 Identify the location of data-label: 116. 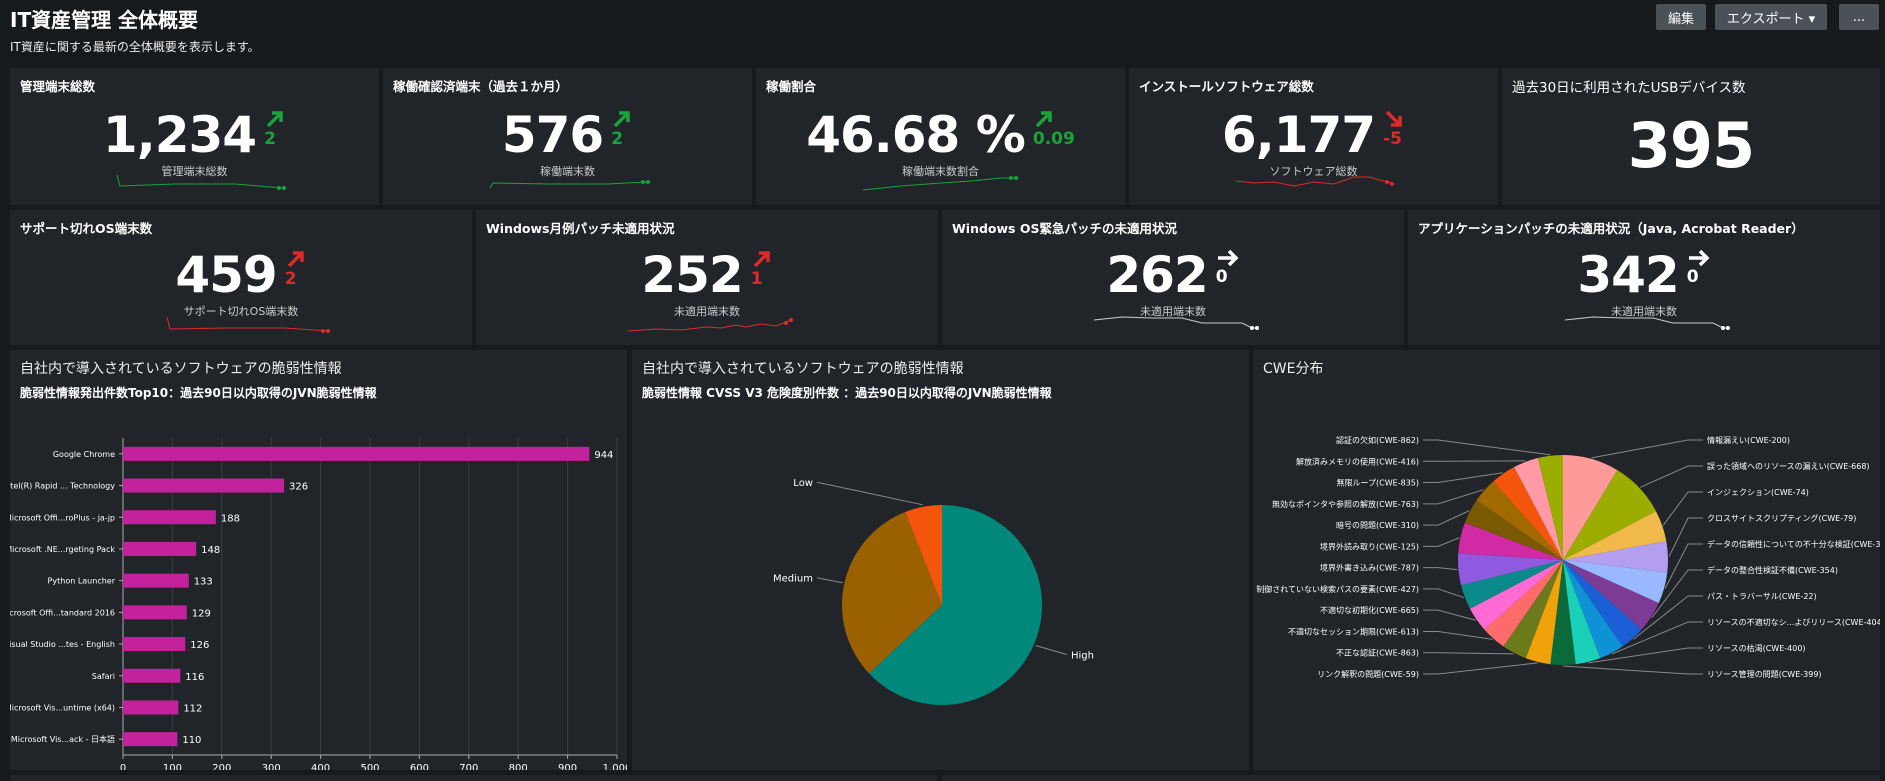
(194, 677).